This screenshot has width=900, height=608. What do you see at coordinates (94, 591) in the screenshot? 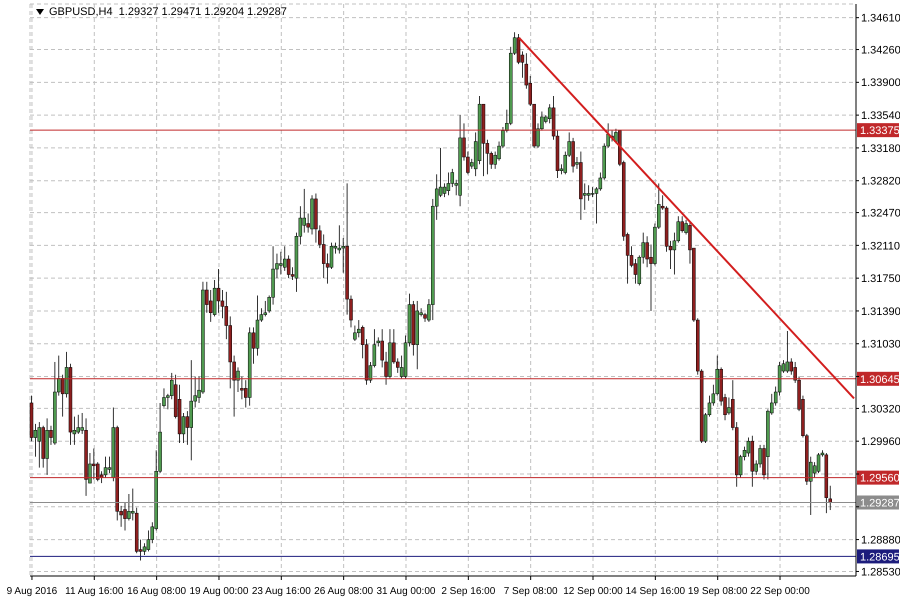
I see `x-tick-label: 11 Aug 16:00` at bounding box center [94, 591].